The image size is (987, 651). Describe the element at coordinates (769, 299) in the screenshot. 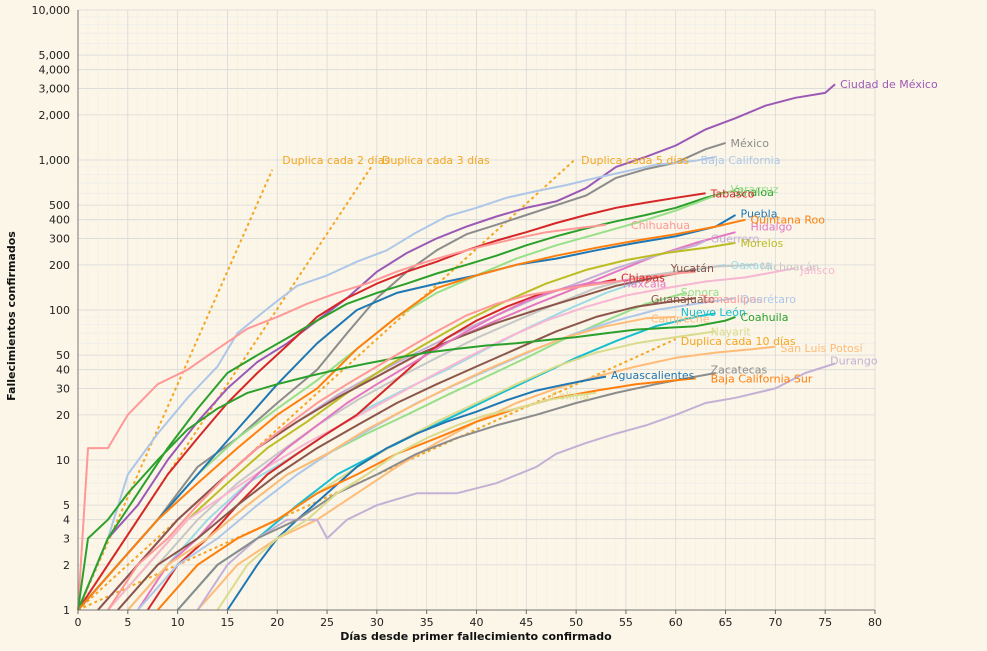

I see `series-label: Querétaro` at that location.